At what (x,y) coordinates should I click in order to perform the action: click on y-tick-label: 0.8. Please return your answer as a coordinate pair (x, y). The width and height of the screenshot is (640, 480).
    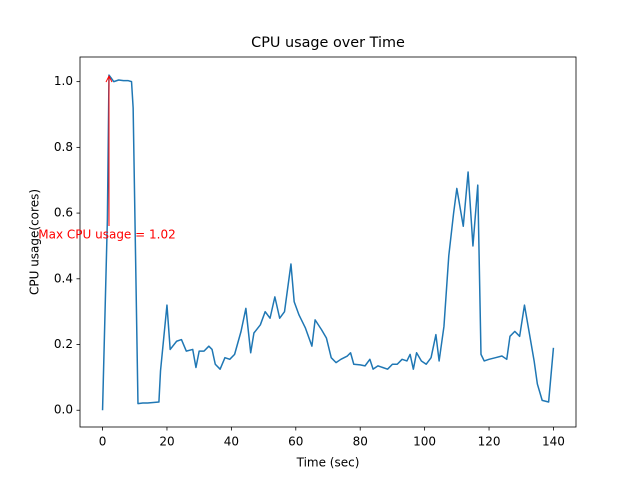
    Looking at the image, I should click on (63, 147).